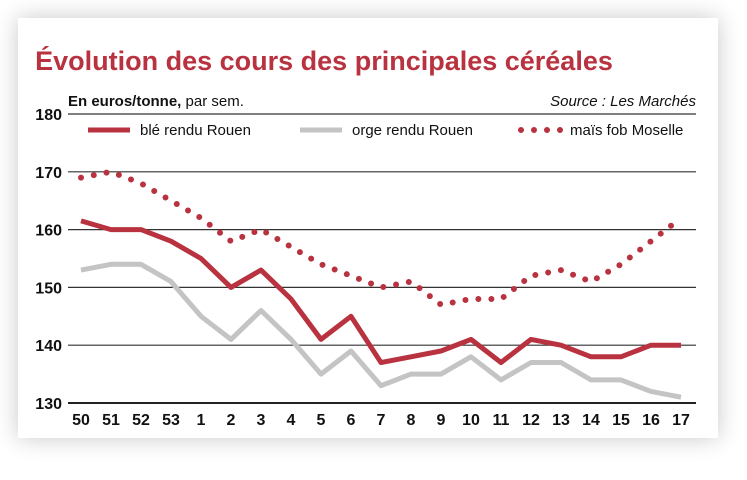 The height and width of the screenshot is (480, 747). I want to click on y-tick-label: 180, so click(48, 115).